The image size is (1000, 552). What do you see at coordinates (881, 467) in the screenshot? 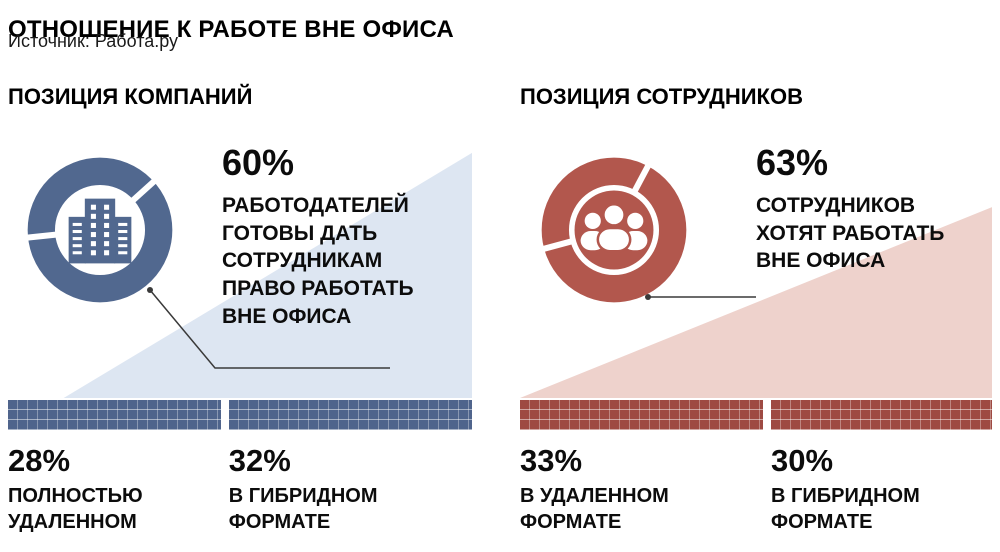
I see `bar-column-hybrid: 30% В ГИБРИДНОМ ФОРМАТЕ` at bounding box center [881, 467].